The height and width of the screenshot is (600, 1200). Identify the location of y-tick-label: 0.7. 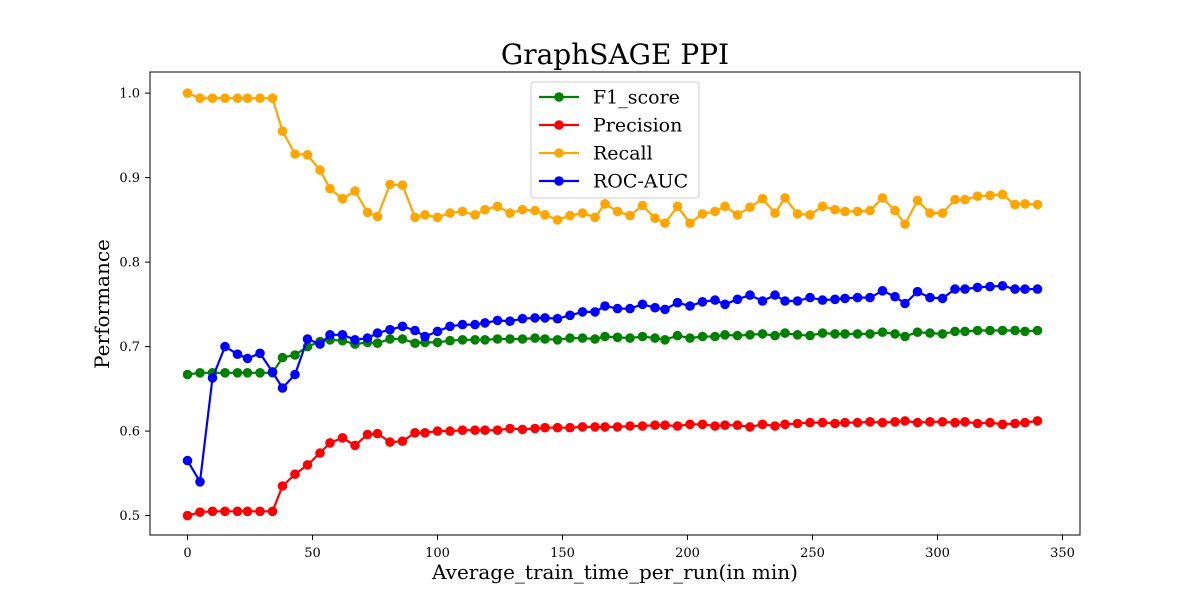
(129, 347).